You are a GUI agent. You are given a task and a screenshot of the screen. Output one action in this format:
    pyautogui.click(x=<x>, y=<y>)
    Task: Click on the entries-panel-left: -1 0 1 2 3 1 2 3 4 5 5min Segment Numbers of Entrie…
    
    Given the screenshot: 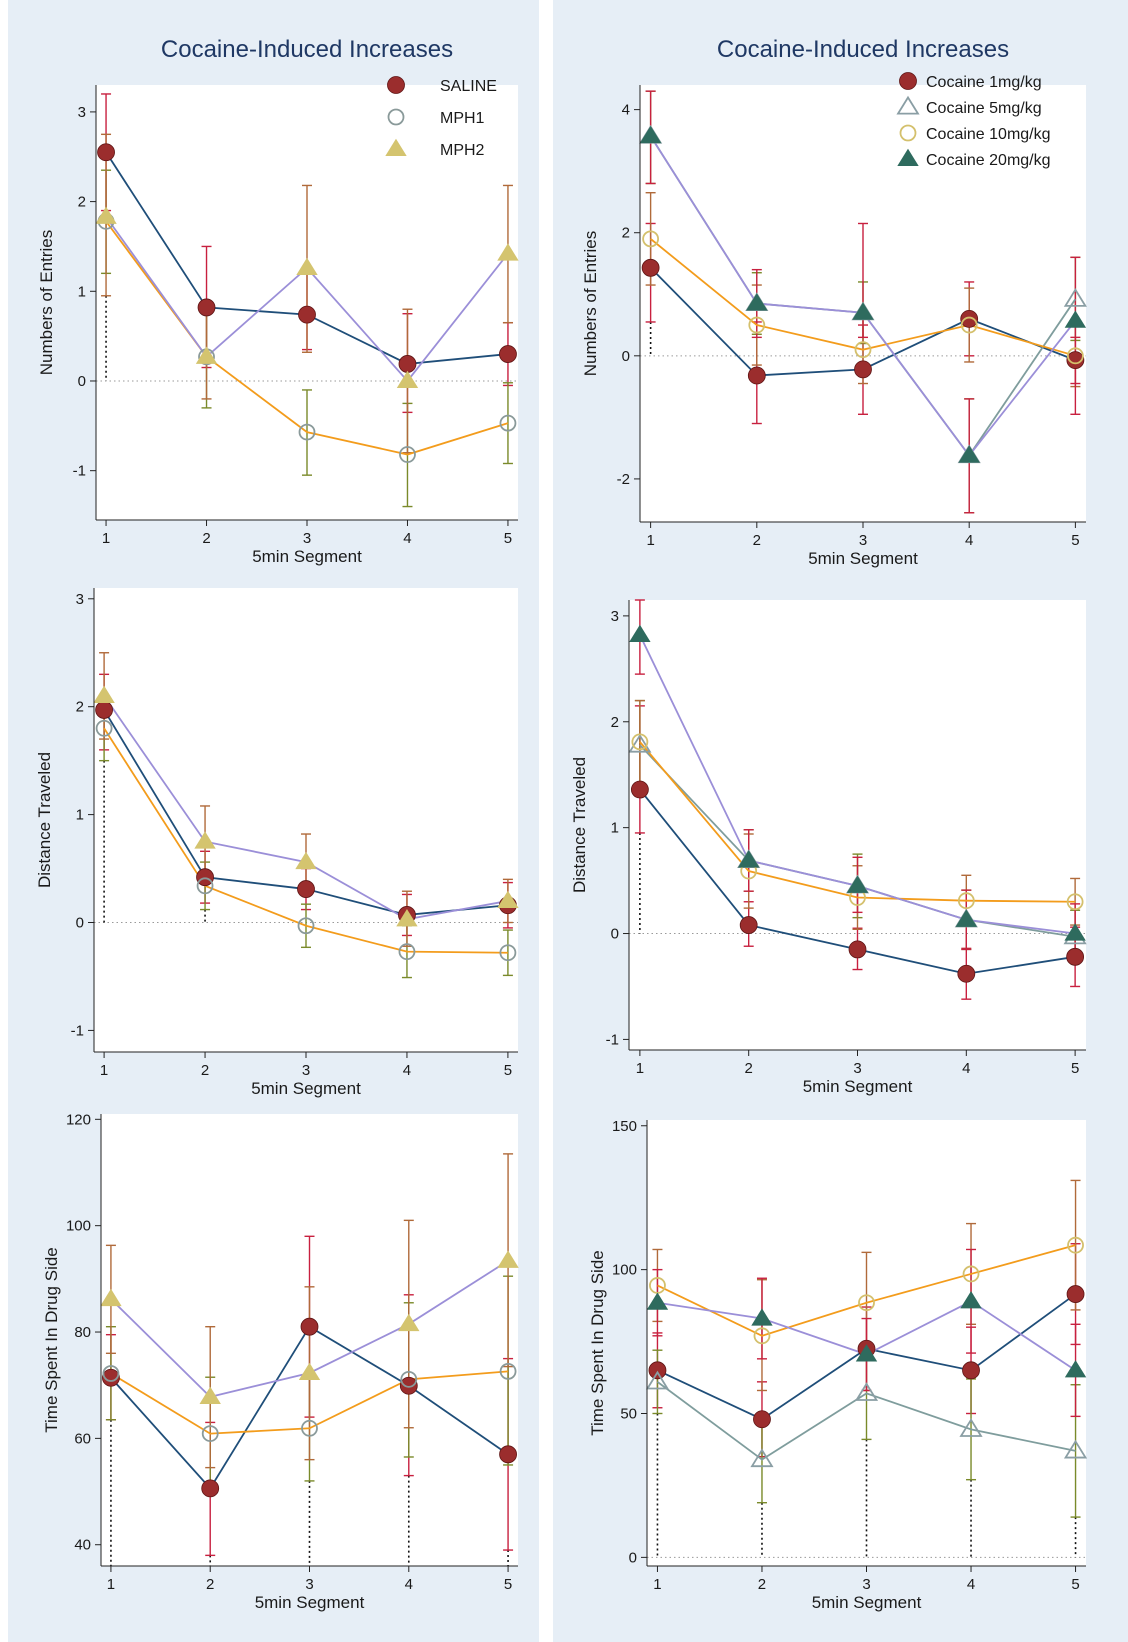 What is the action you would take?
    pyautogui.click(x=278, y=301)
    